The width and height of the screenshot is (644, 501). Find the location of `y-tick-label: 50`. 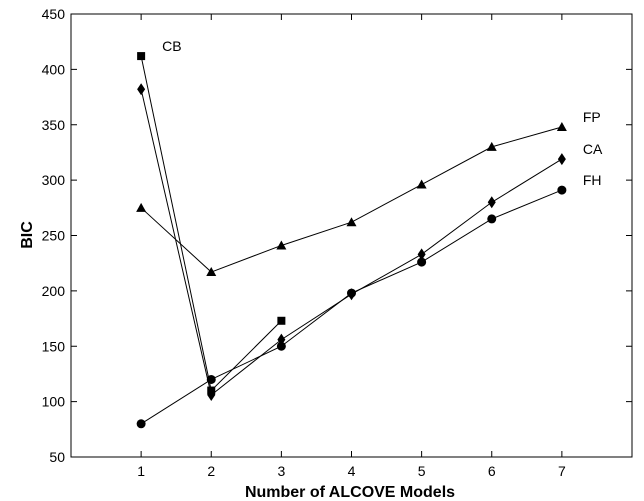

y-tick-label: 50 is located at coordinates (57, 457).